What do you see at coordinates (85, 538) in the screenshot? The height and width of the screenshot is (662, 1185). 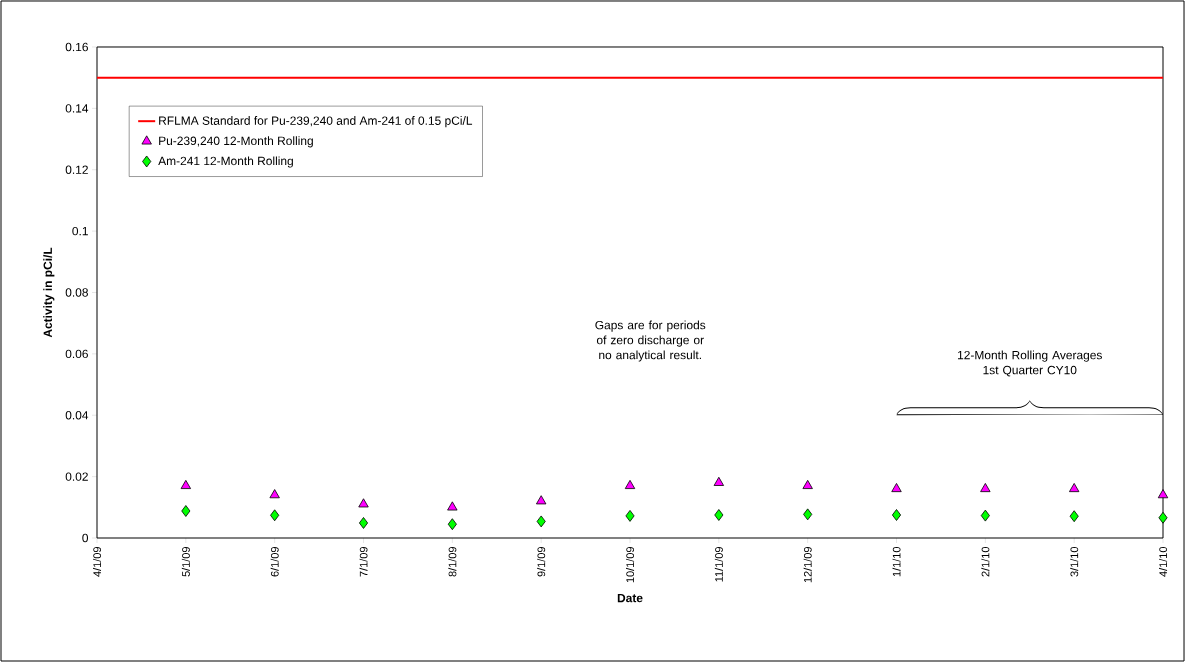 I see `y-tick-label: 0` at bounding box center [85, 538].